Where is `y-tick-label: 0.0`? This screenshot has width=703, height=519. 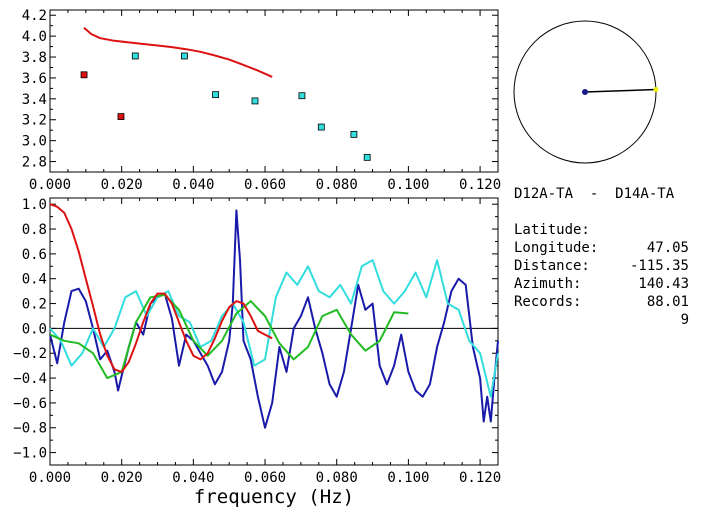 y-tick-label: 0.0 is located at coordinates (34, 329).